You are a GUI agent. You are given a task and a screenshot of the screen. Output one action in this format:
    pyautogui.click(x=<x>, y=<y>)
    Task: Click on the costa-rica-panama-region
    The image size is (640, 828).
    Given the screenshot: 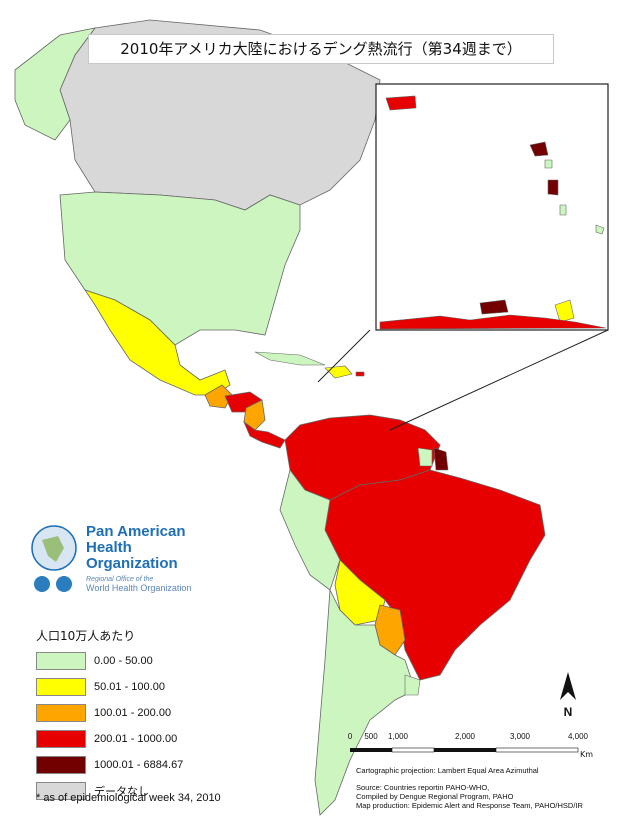 What is the action you would take?
    pyautogui.click(x=264, y=434)
    